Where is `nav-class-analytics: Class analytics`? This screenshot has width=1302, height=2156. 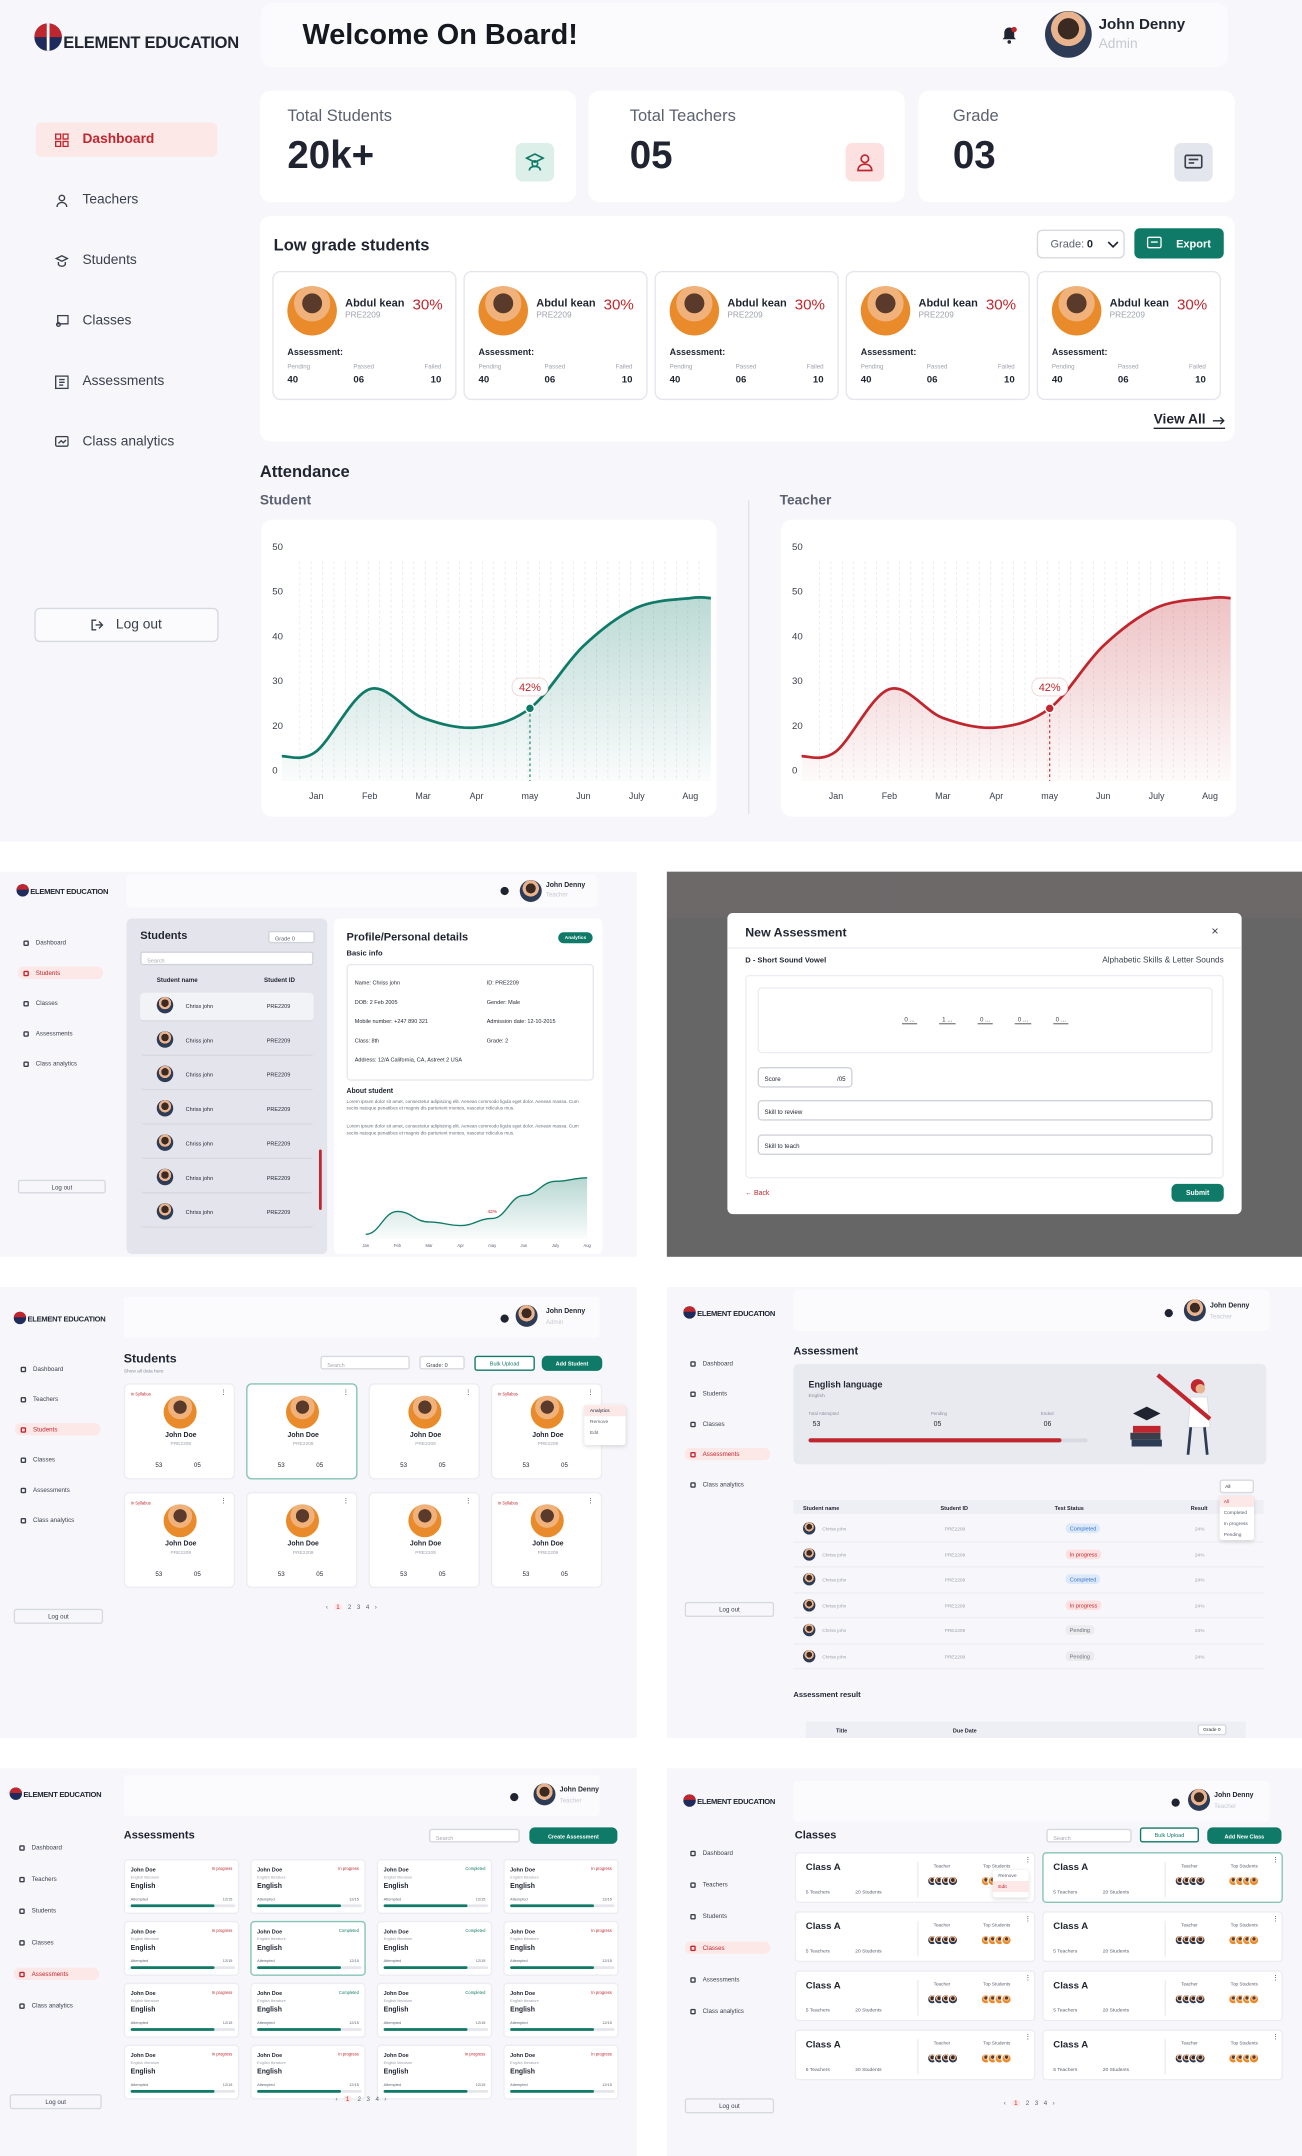
nav-class-analytics: Class analytics is located at coordinates (127, 442).